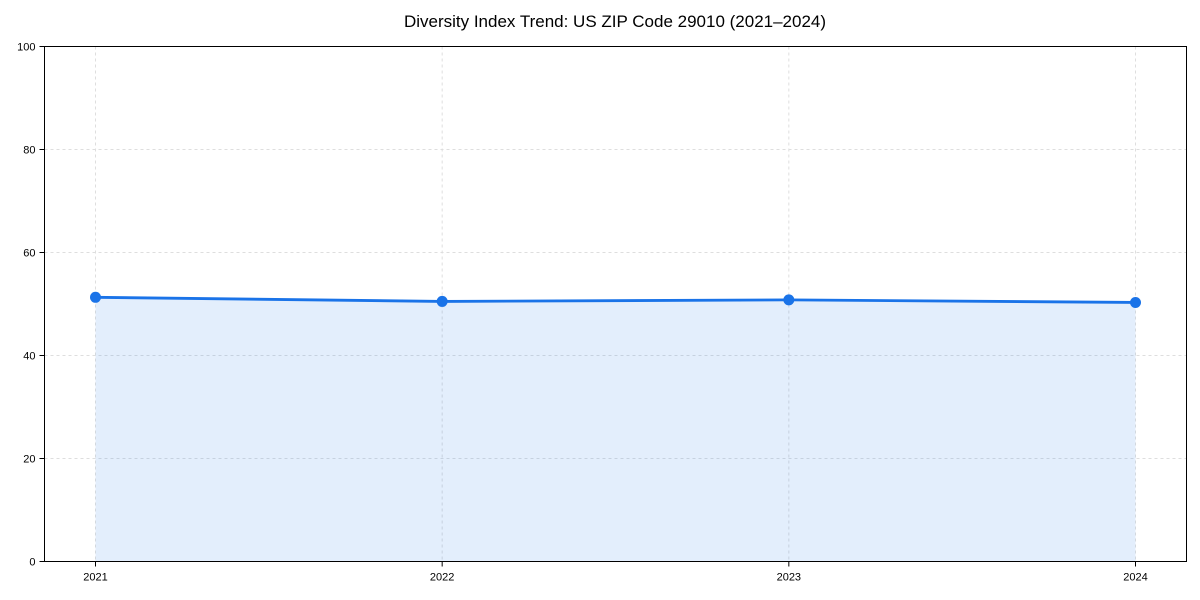 Image resolution: width=1200 pixels, height=600 pixels. Describe the element at coordinates (29, 357) in the screenshot. I see `y-tick-label: 40` at that location.